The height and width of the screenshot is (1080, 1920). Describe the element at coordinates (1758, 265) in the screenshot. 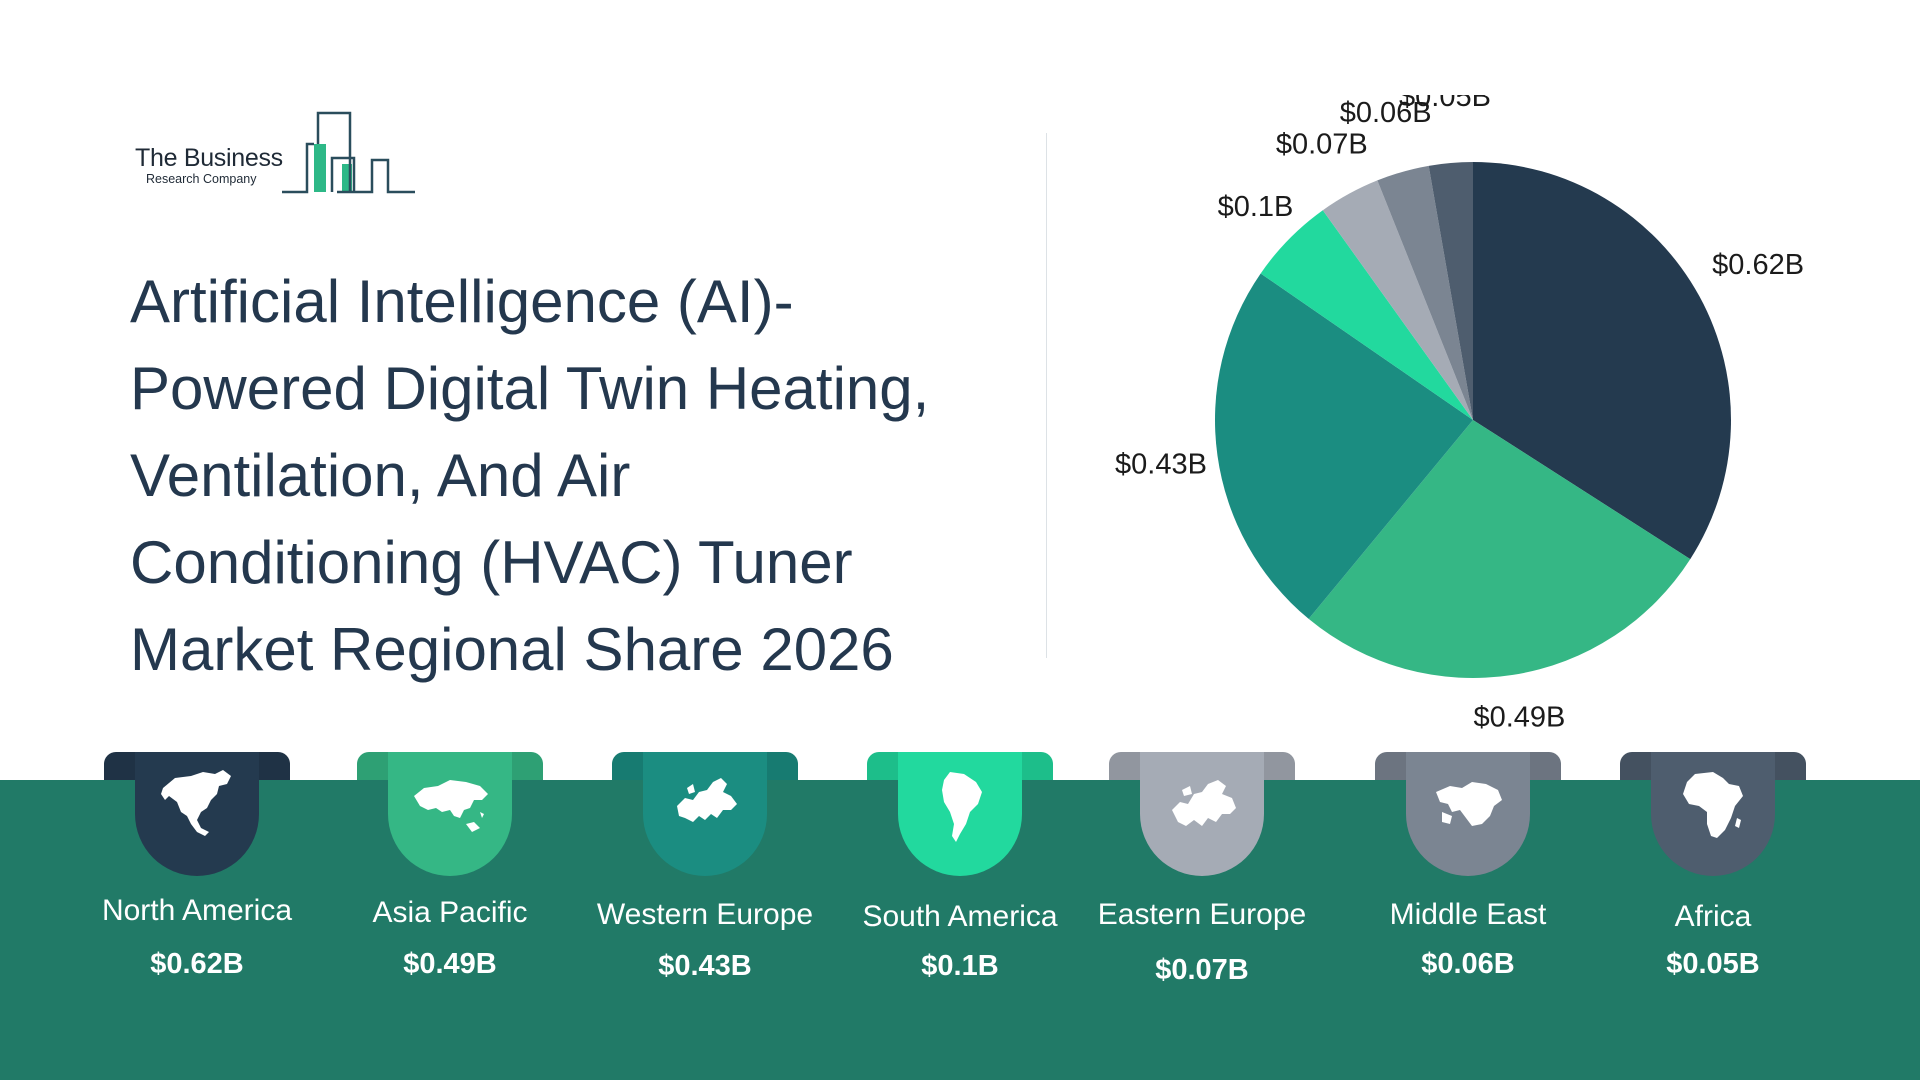

I see `pie-data-label: $0.62B` at that location.